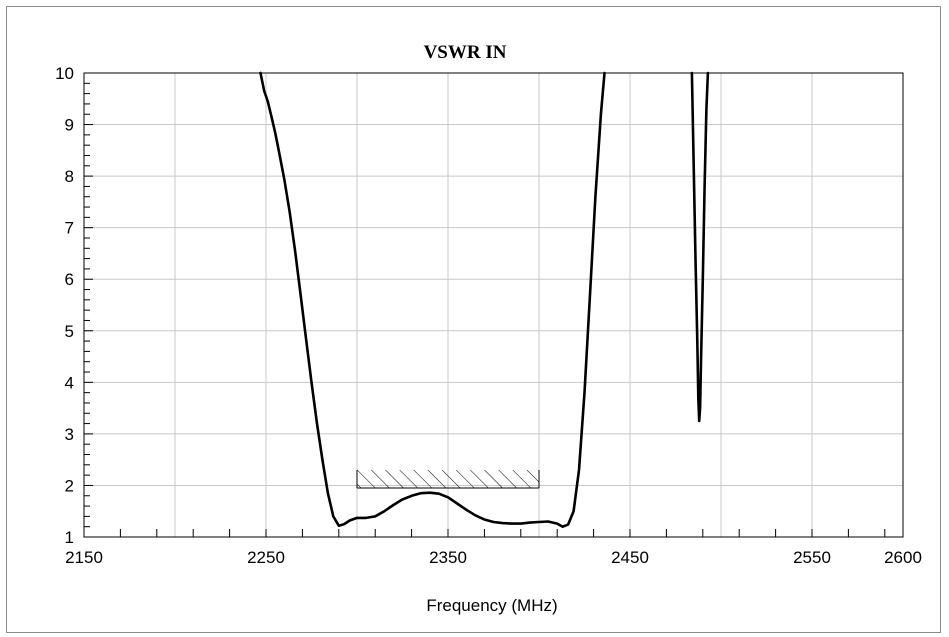  Describe the element at coordinates (69, 125) in the screenshot. I see `y-tick-label: 9` at that location.